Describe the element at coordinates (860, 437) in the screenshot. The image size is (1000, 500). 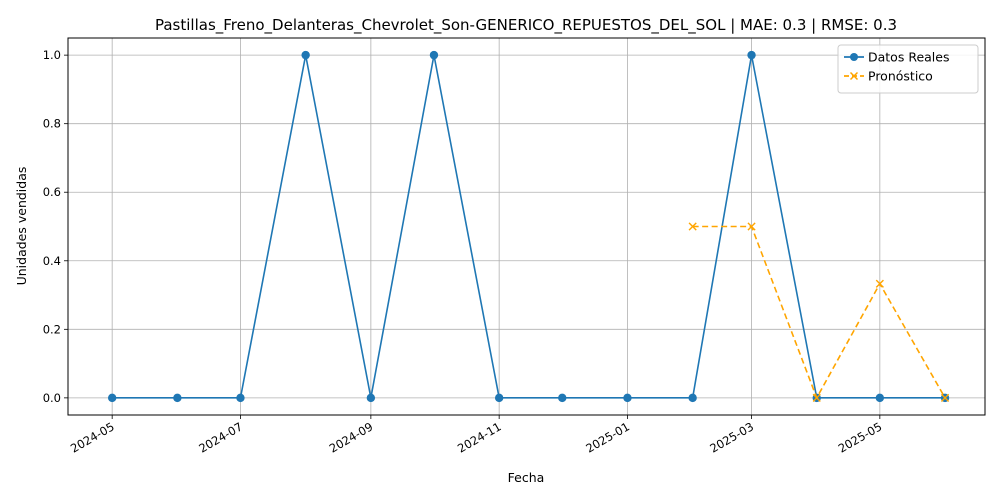
I see `x-tick-label: 2025-05` at that location.